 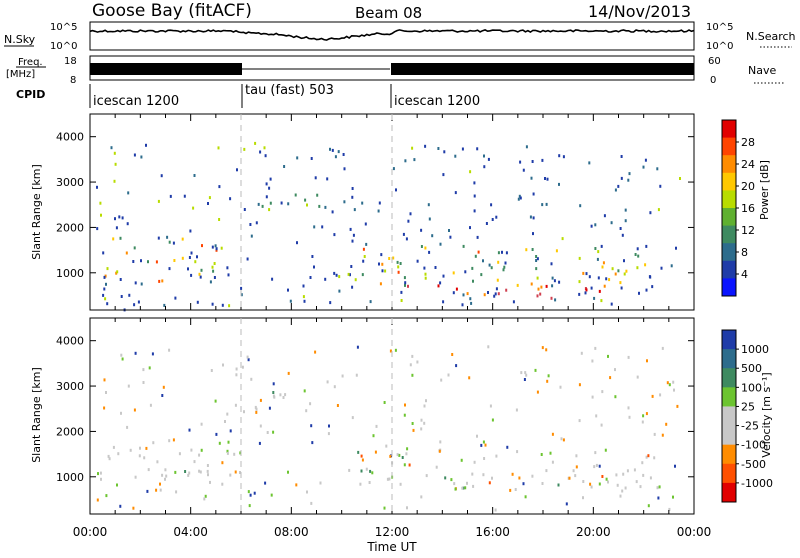 What do you see at coordinates (391, 547) in the screenshot?
I see `x-axis-label: Time UT` at bounding box center [391, 547].